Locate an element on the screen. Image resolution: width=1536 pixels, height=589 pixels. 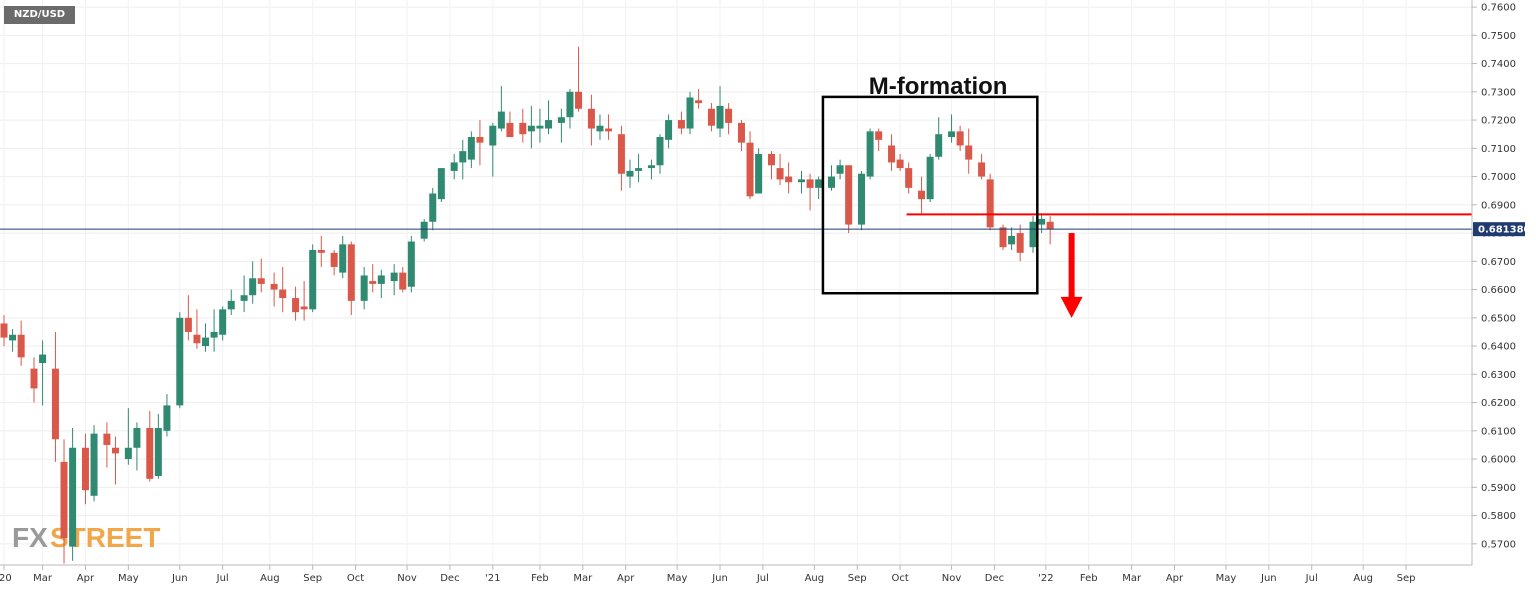
m-formation-label: M-formation is located at coordinates (938, 86).